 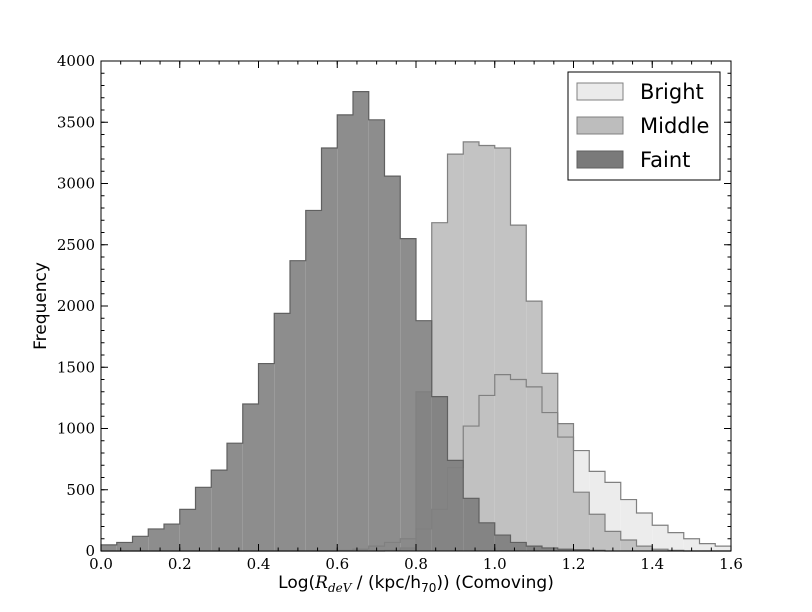 What do you see at coordinates (76, 61) in the screenshot?
I see `y-tick-label: 4000` at bounding box center [76, 61].